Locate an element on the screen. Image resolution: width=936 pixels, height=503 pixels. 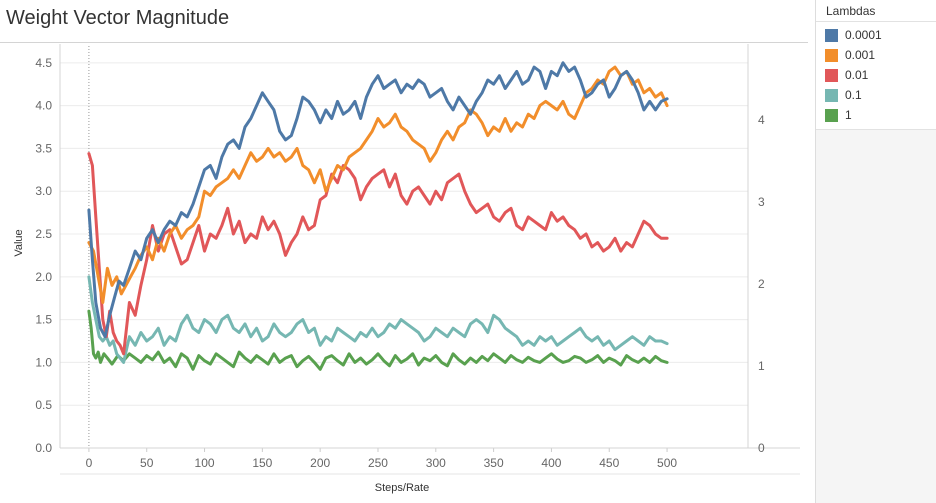
y-tick-label: 0.5 is located at coordinates (43, 405).